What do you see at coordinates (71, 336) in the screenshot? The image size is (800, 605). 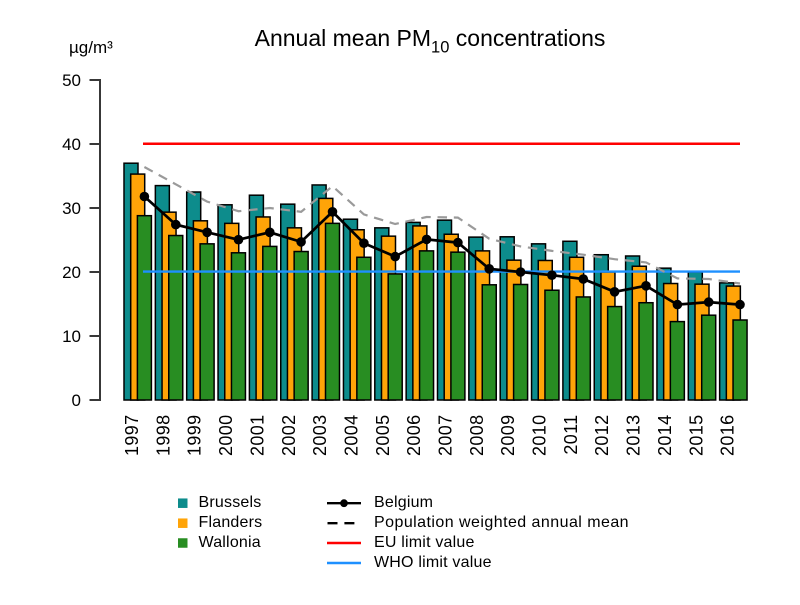 I see `svg-text: 10` at bounding box center [71, 336].